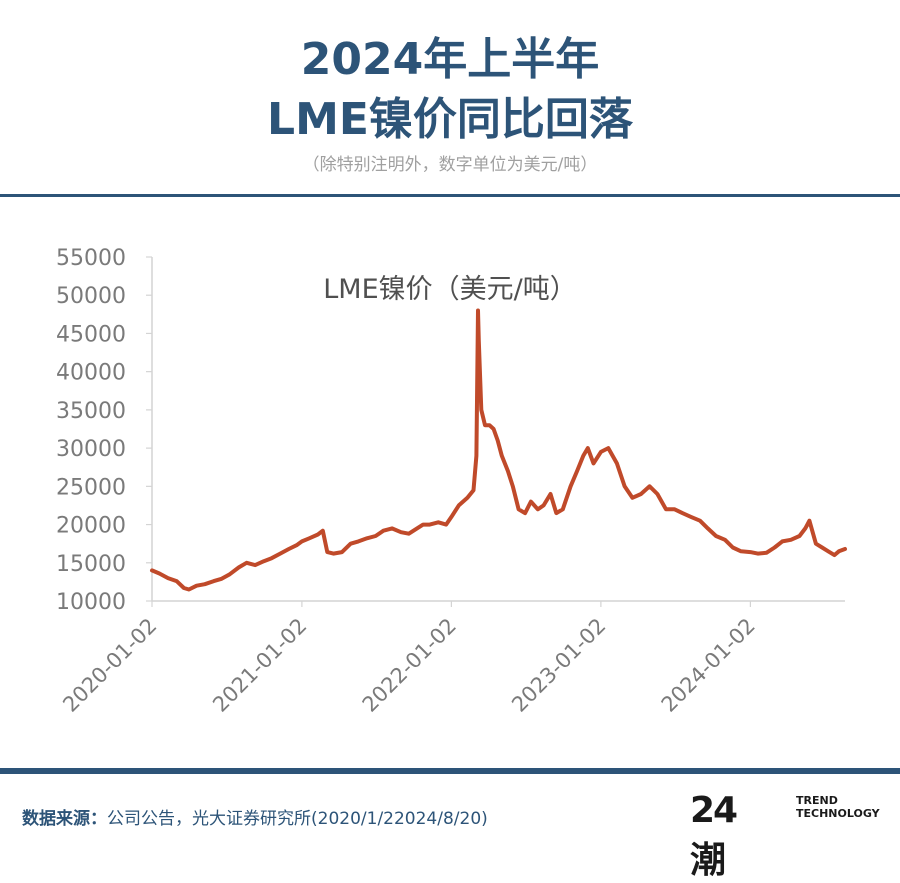 The image size is (900, 883). Describe the element at coordinates (91, 334) in the screenshot. I see `y-tick-label: 45000` at that location.